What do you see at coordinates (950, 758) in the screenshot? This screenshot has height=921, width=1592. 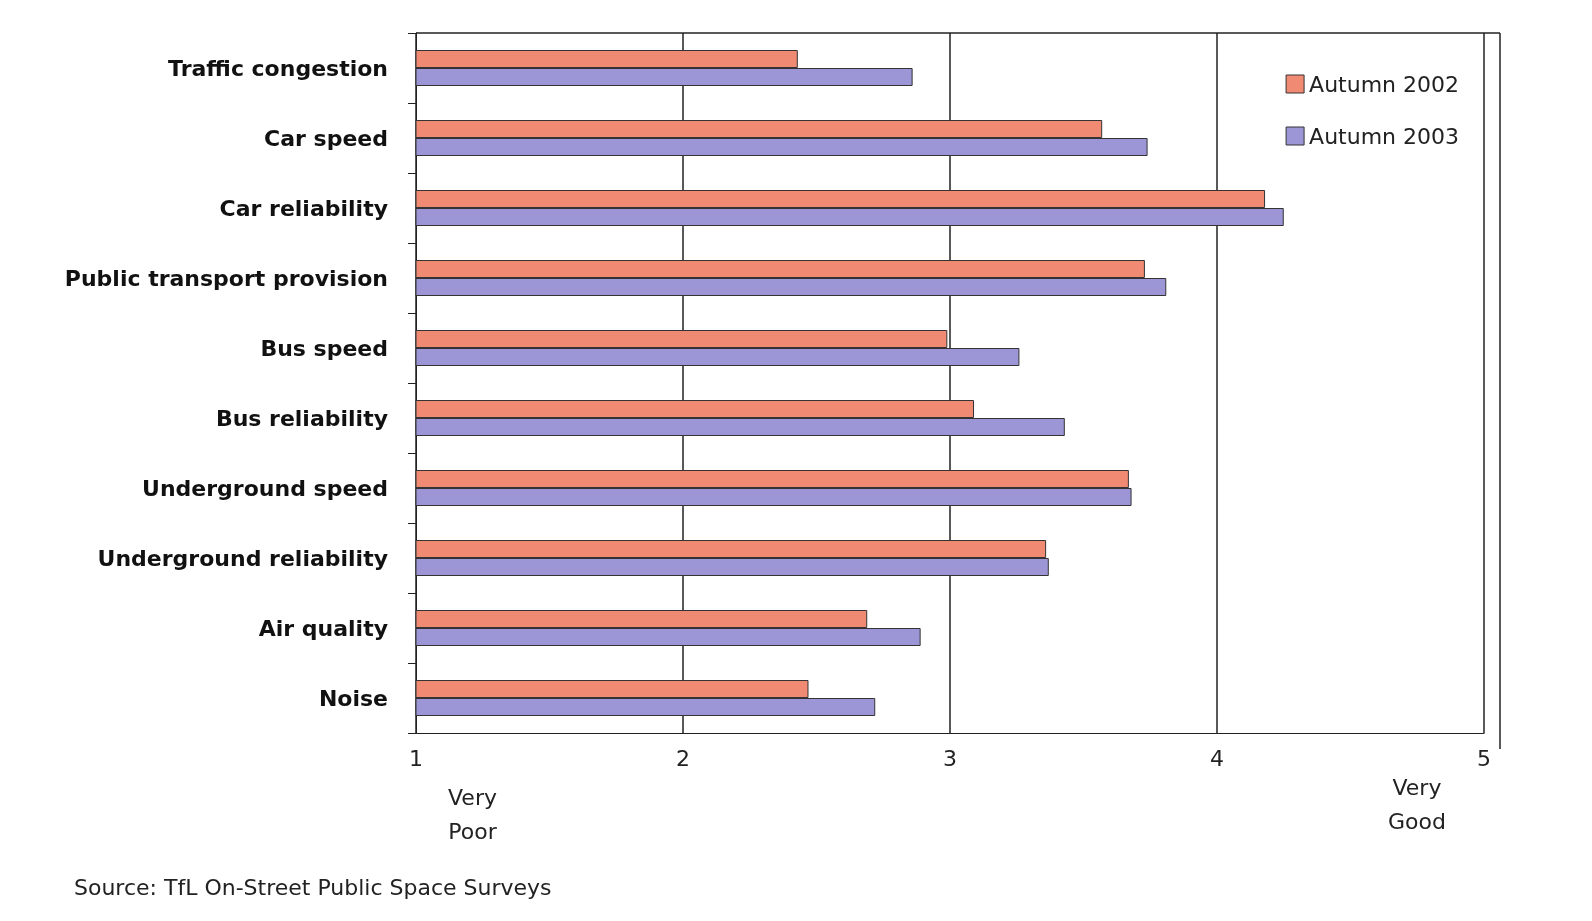 I see `x-tick-label: 3` at bounding box center [950, 758].